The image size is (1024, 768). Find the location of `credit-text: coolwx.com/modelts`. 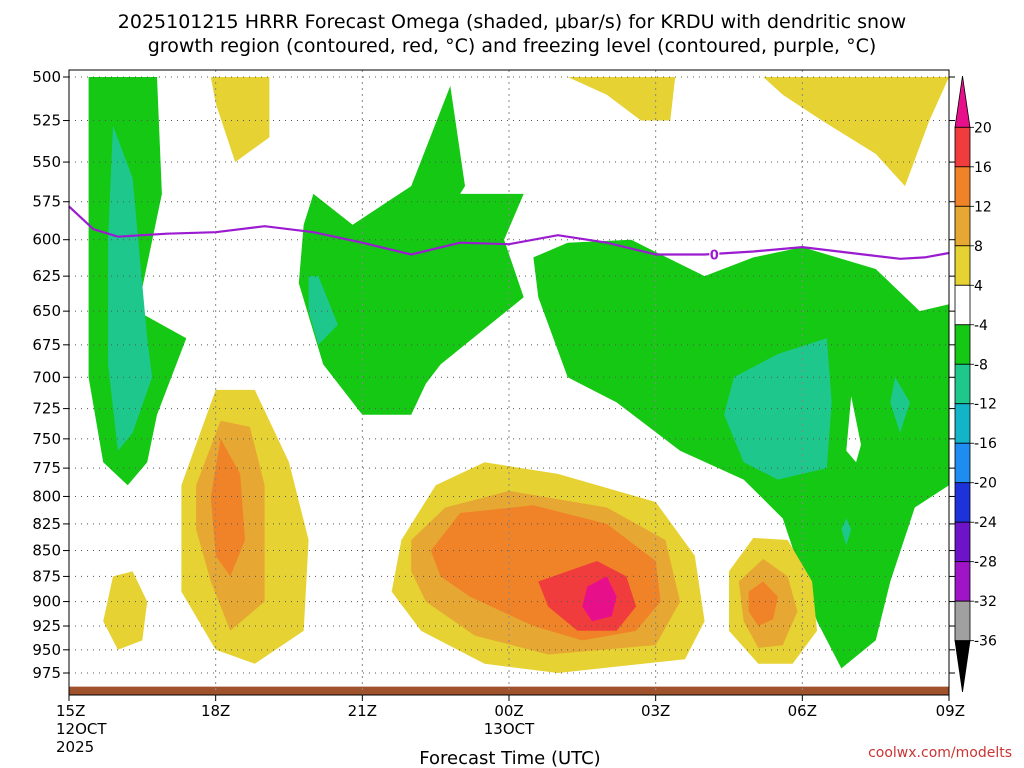

credit-text: coolwx.com/modelts is located at coordinates (940, 753).